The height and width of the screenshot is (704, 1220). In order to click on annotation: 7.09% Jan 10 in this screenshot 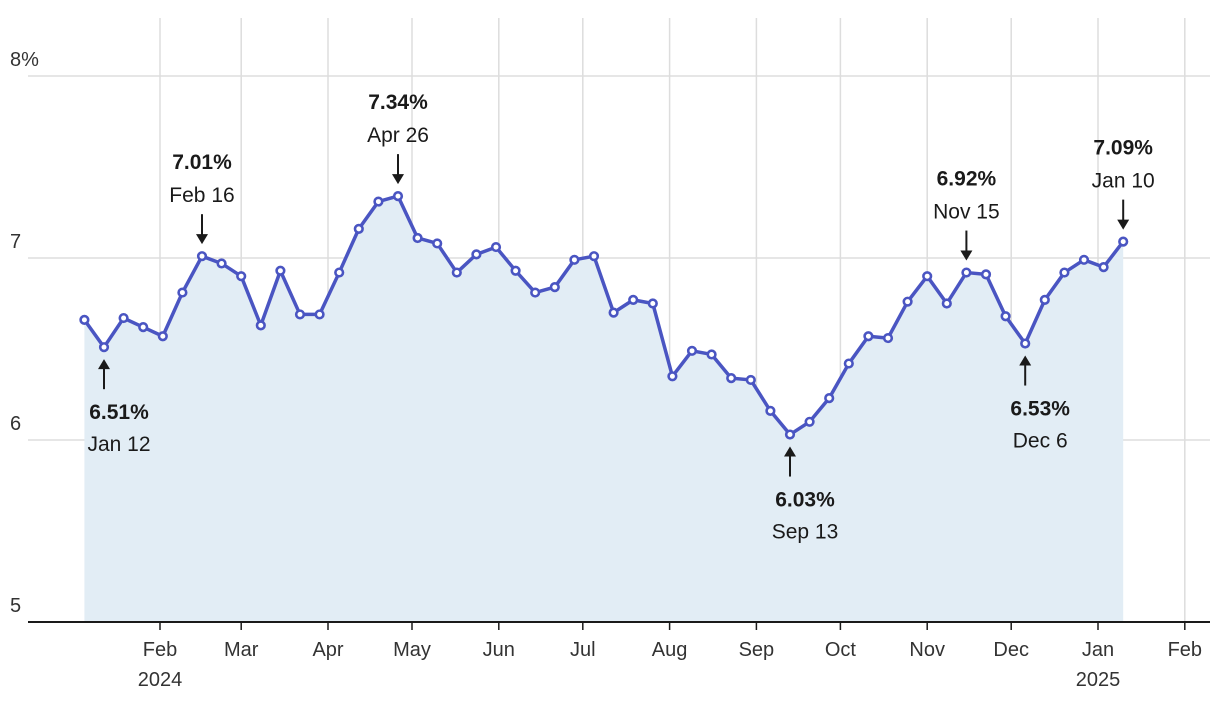, I will do `click(1123, 183)`.